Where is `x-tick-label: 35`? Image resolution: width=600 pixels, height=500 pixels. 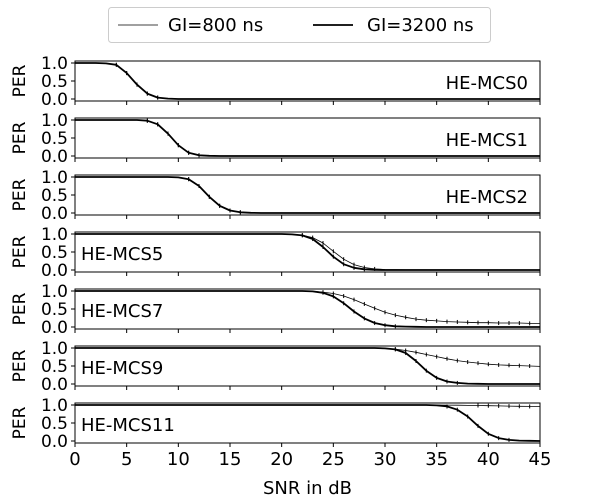 x-tick-label: 35 is located at coordinates (436, 459).